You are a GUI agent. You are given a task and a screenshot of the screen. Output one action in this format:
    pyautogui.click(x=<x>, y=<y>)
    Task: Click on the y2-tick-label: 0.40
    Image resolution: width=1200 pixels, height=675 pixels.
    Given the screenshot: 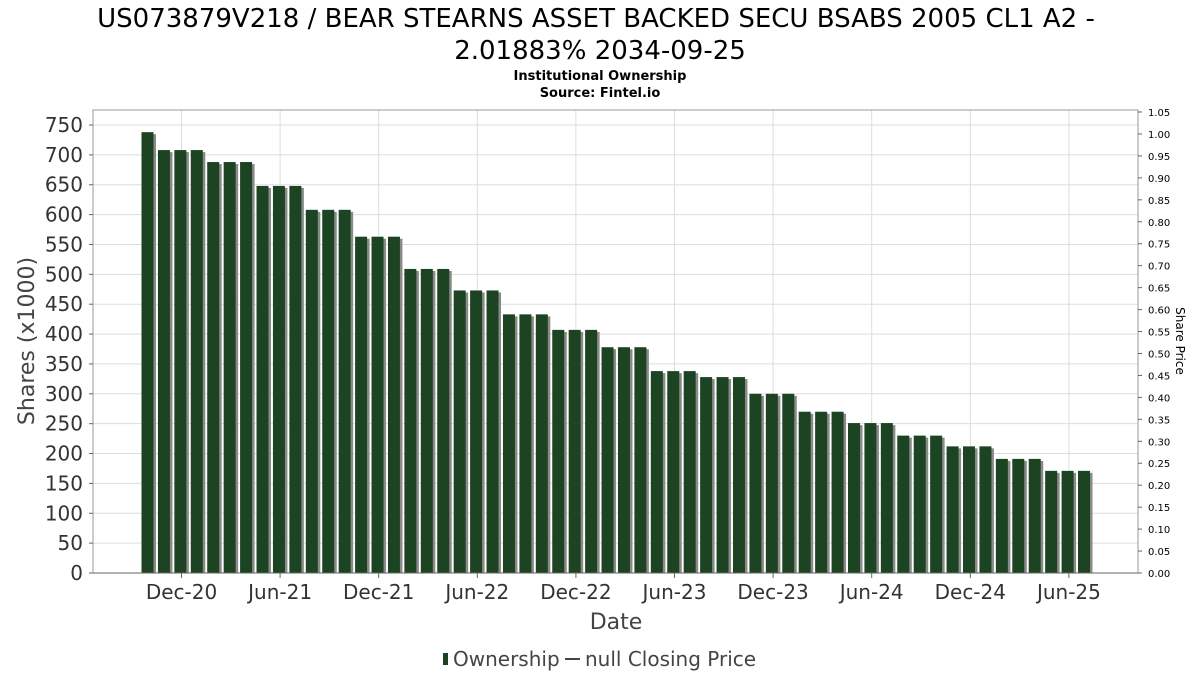 What is the action you would take?
    pyautogui.click(x=1159, y=398)
    